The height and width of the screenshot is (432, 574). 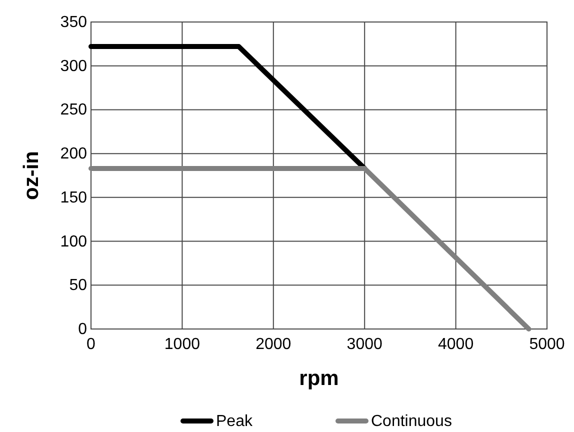 What do you see at coordinates (547, 344) in the screenshot?
I see `x-tick-label: 5000` at bounding box center [547, 344].